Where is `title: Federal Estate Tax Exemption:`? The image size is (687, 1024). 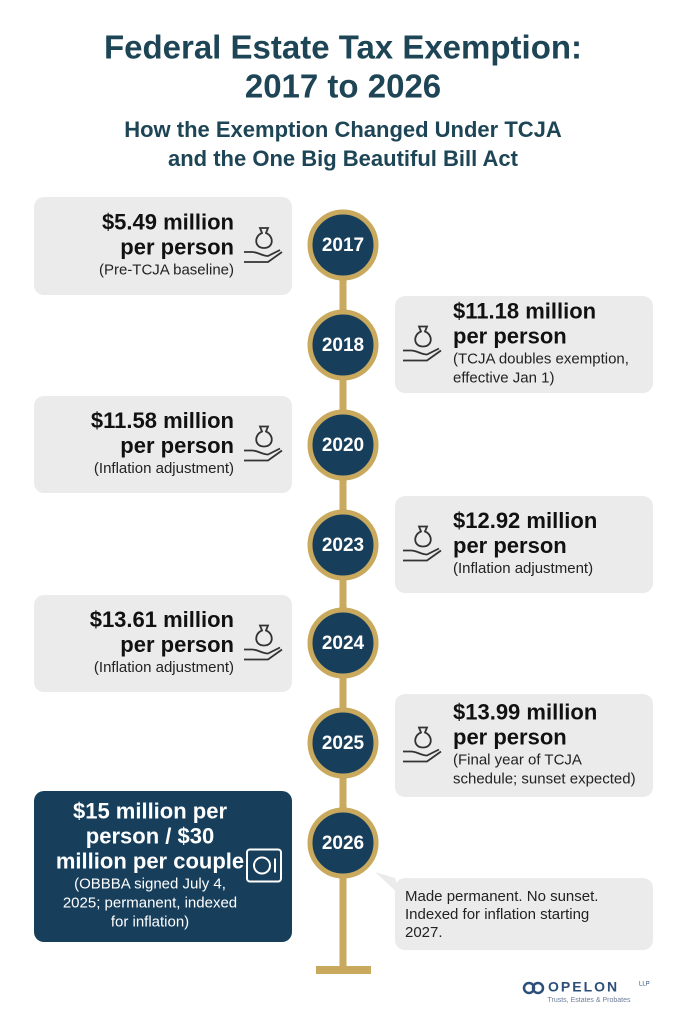 title: Federal Estate Tax Exemption: is located at coordinates (343, 47).